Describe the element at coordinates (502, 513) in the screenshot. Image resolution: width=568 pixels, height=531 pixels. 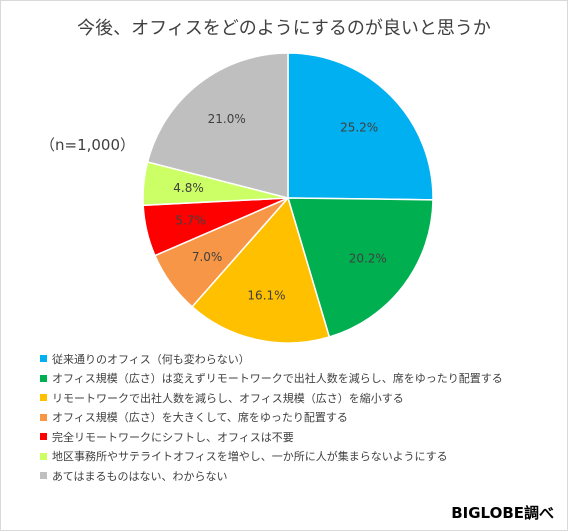
I see `credit-label: BIGLOBE調べ` at that location.